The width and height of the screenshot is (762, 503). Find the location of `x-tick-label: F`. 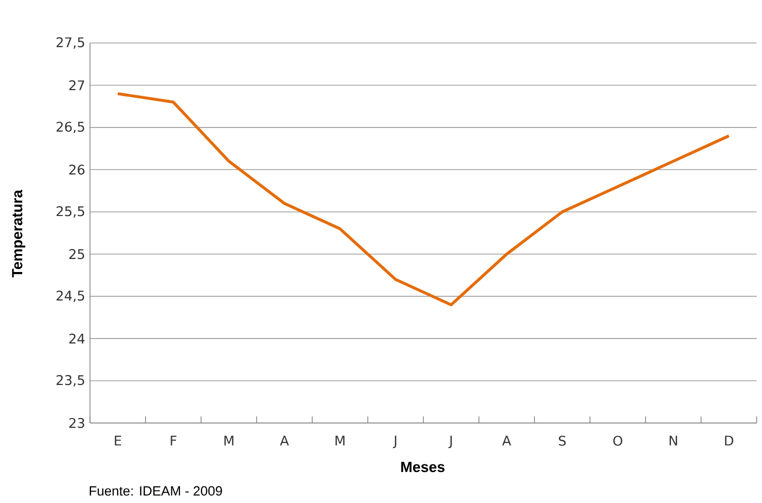

x-tick-label: F is located at coordinates (173, 441).